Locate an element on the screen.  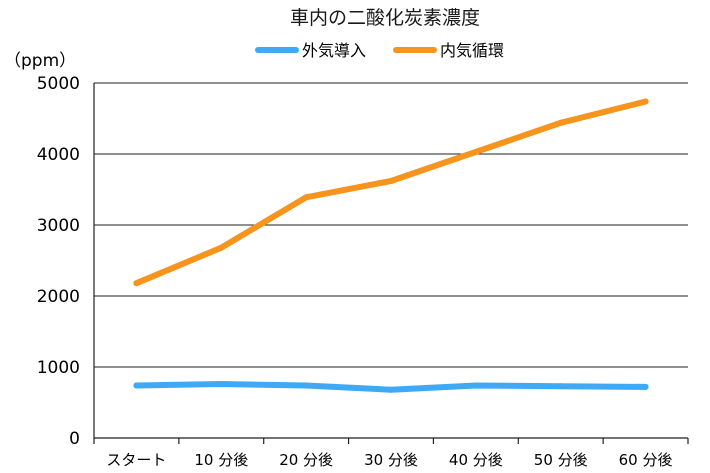
y-tick-label: 4000 is located at coordinates (58, 155).